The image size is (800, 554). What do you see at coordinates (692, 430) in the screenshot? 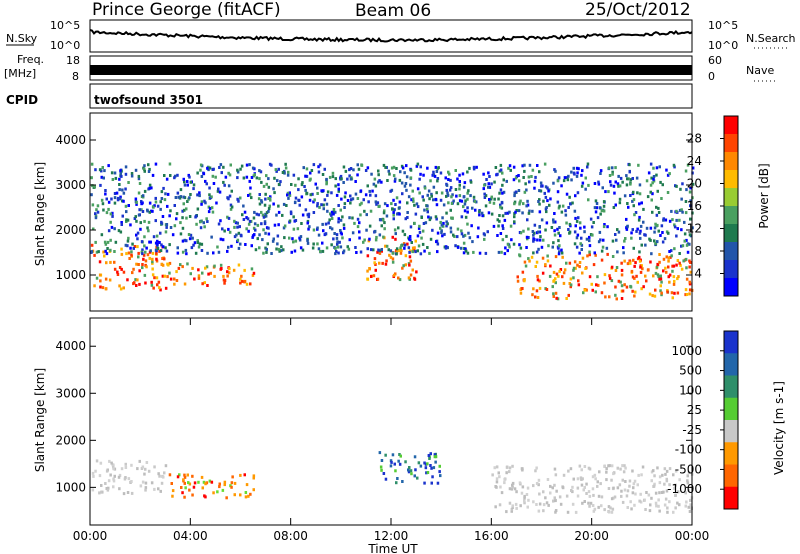
I see `colorbar-tick-label: -25` at bounding box center [692, 430].